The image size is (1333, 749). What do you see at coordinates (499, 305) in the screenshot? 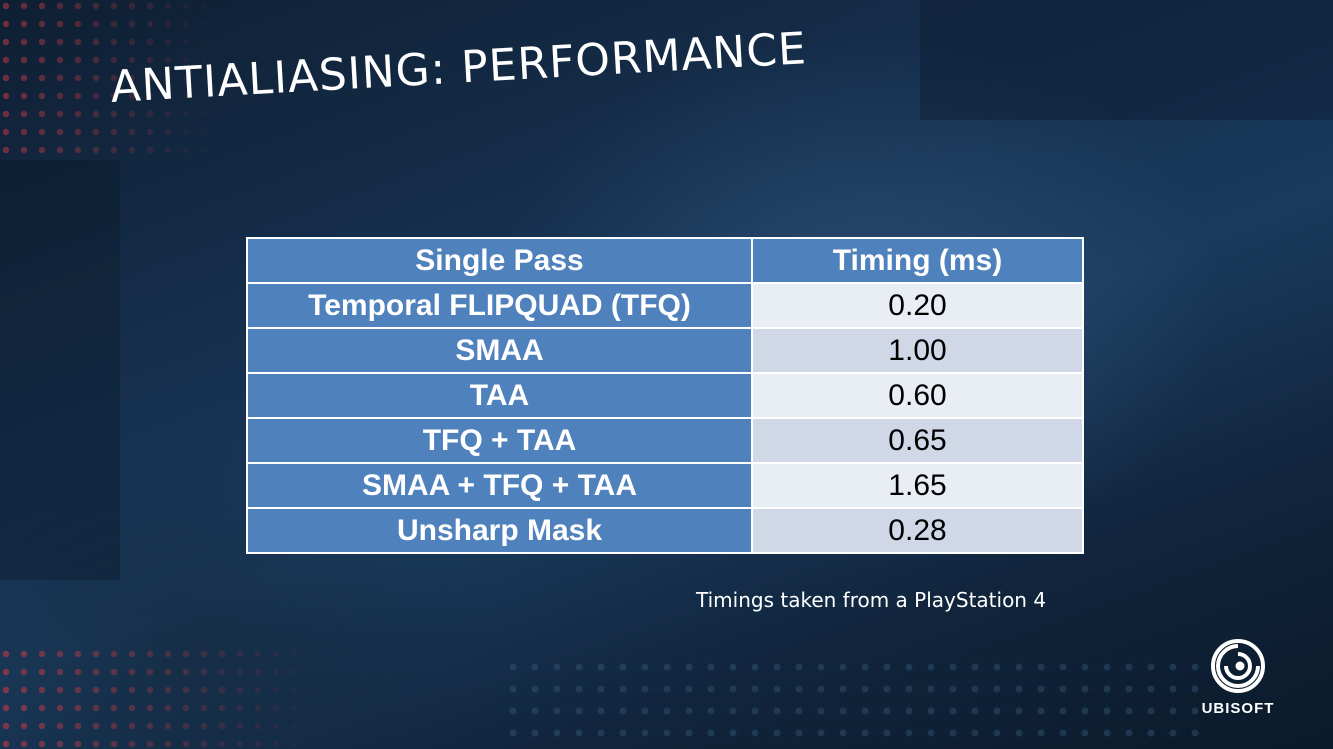
I see `row-name: Temporal FLIPQUAD (TFQ)` at bounding box center [499, 305].